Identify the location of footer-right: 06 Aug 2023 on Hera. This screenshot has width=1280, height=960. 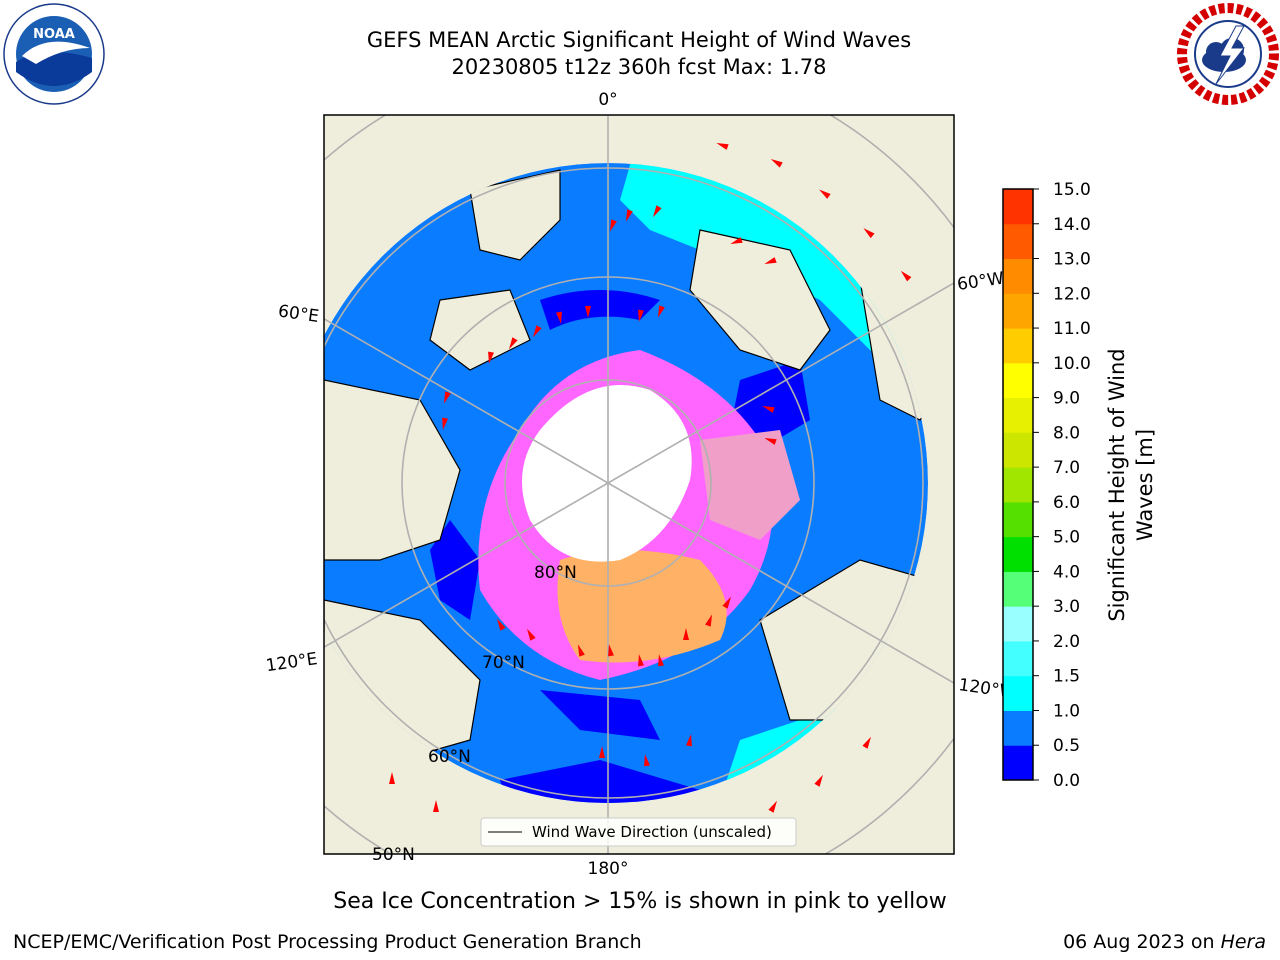
(1164, 942).